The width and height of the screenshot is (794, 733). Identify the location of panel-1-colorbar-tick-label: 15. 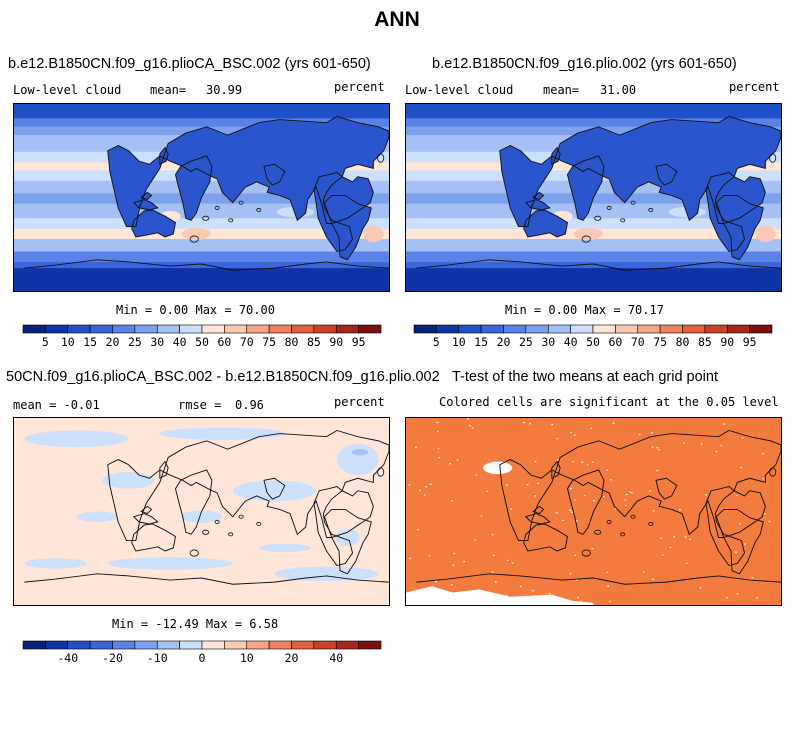
(90, 341).